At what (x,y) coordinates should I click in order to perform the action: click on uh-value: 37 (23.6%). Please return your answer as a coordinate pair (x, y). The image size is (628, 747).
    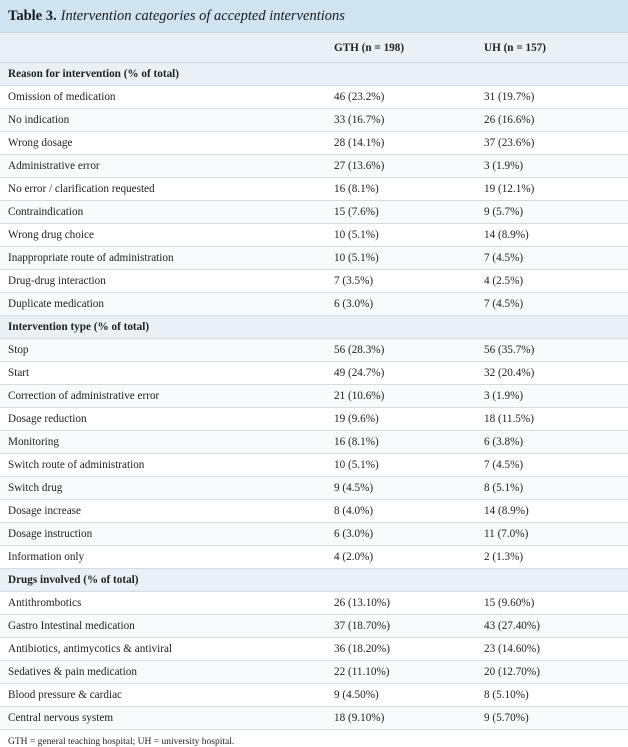
    Looking at the image, I should click on (552, 143).